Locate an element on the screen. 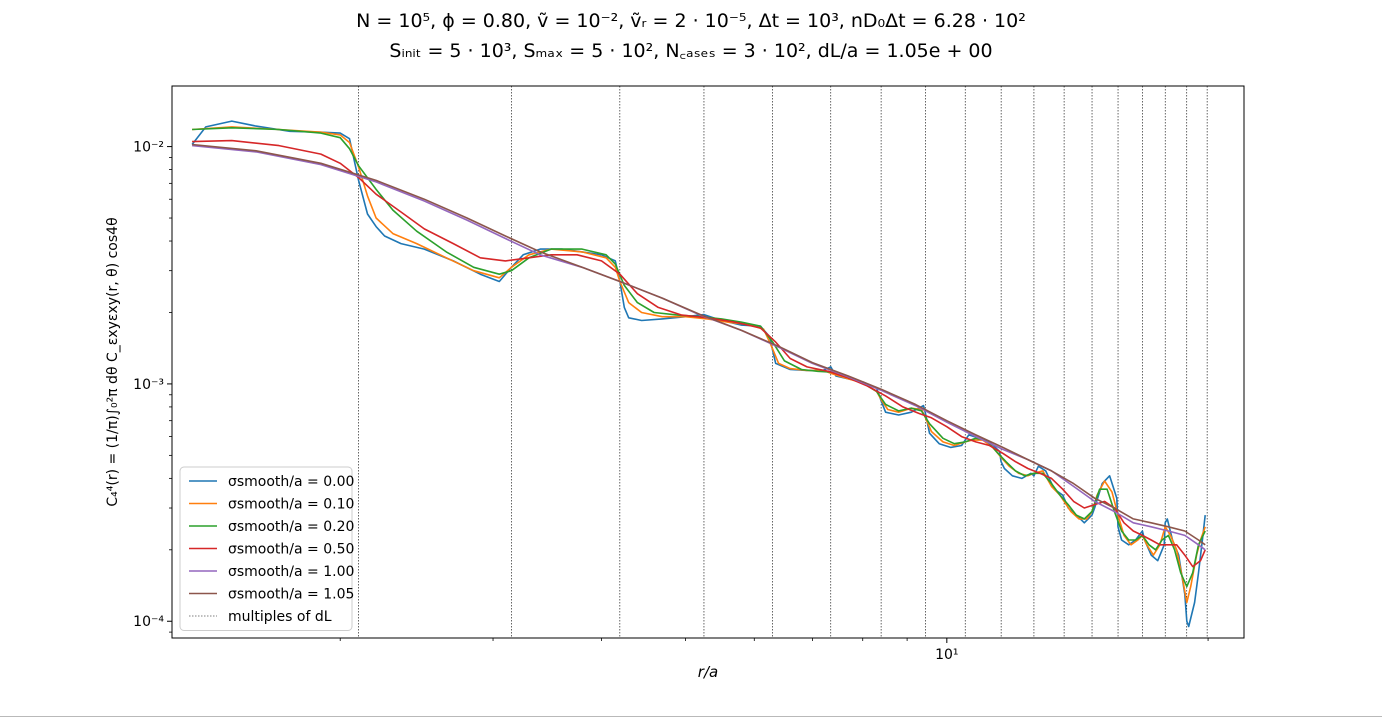 The image size is (1382, 719). legend-label: σsmooth/a = 0.20 is located at coordinates (291, 527).